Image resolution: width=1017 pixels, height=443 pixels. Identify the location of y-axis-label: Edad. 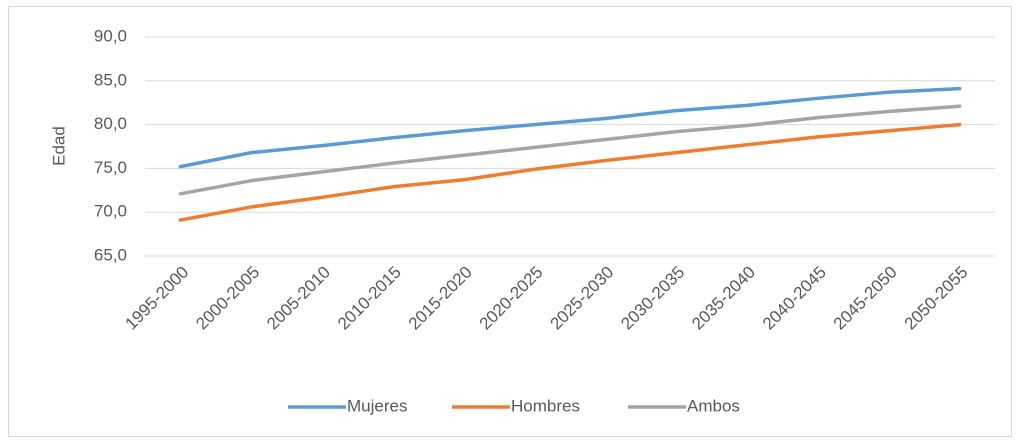
(58, 146).